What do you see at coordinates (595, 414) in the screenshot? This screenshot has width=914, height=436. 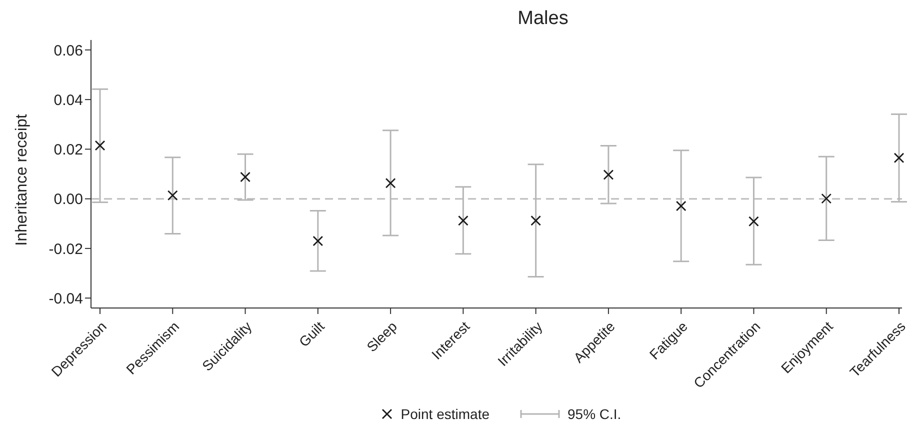 I see `text: 95% C.I.` at bounding box center [595, 414].